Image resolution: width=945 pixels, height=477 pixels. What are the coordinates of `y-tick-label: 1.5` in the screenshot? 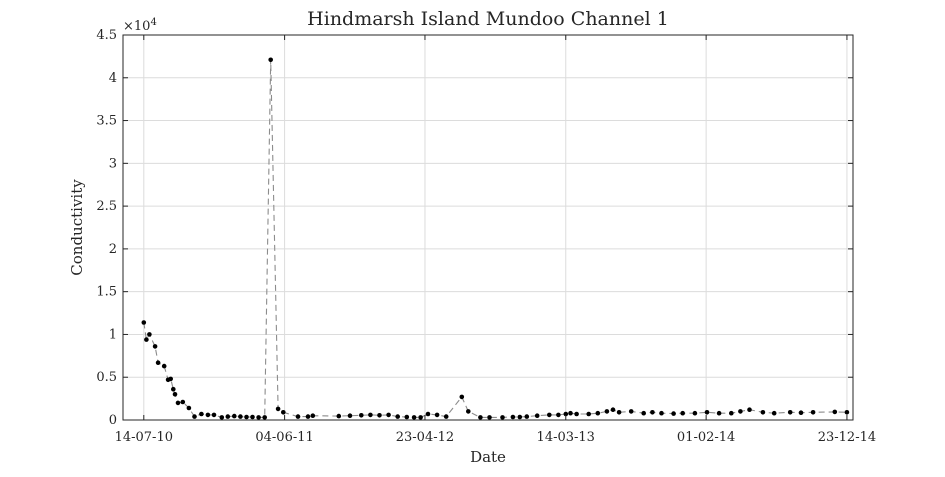 It's located at (106, 292).